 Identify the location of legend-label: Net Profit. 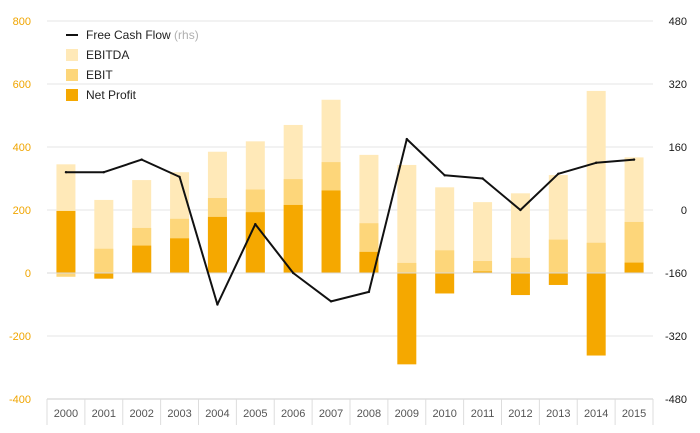
(111, 95).